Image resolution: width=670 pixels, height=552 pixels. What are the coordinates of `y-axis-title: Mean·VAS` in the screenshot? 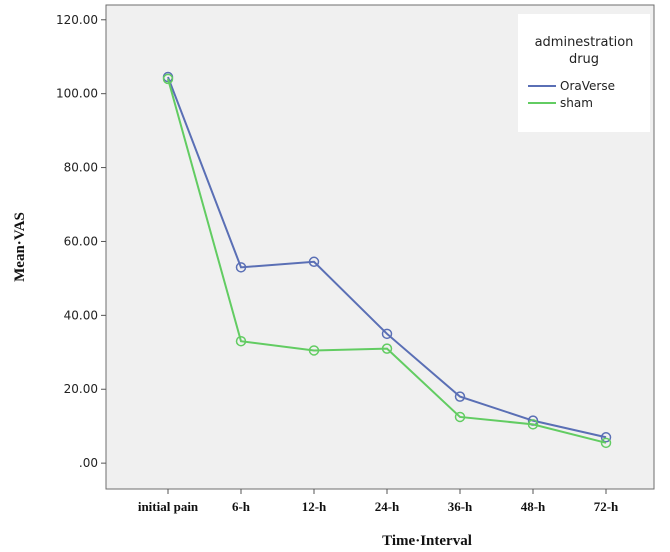 It's located at (20, 247).